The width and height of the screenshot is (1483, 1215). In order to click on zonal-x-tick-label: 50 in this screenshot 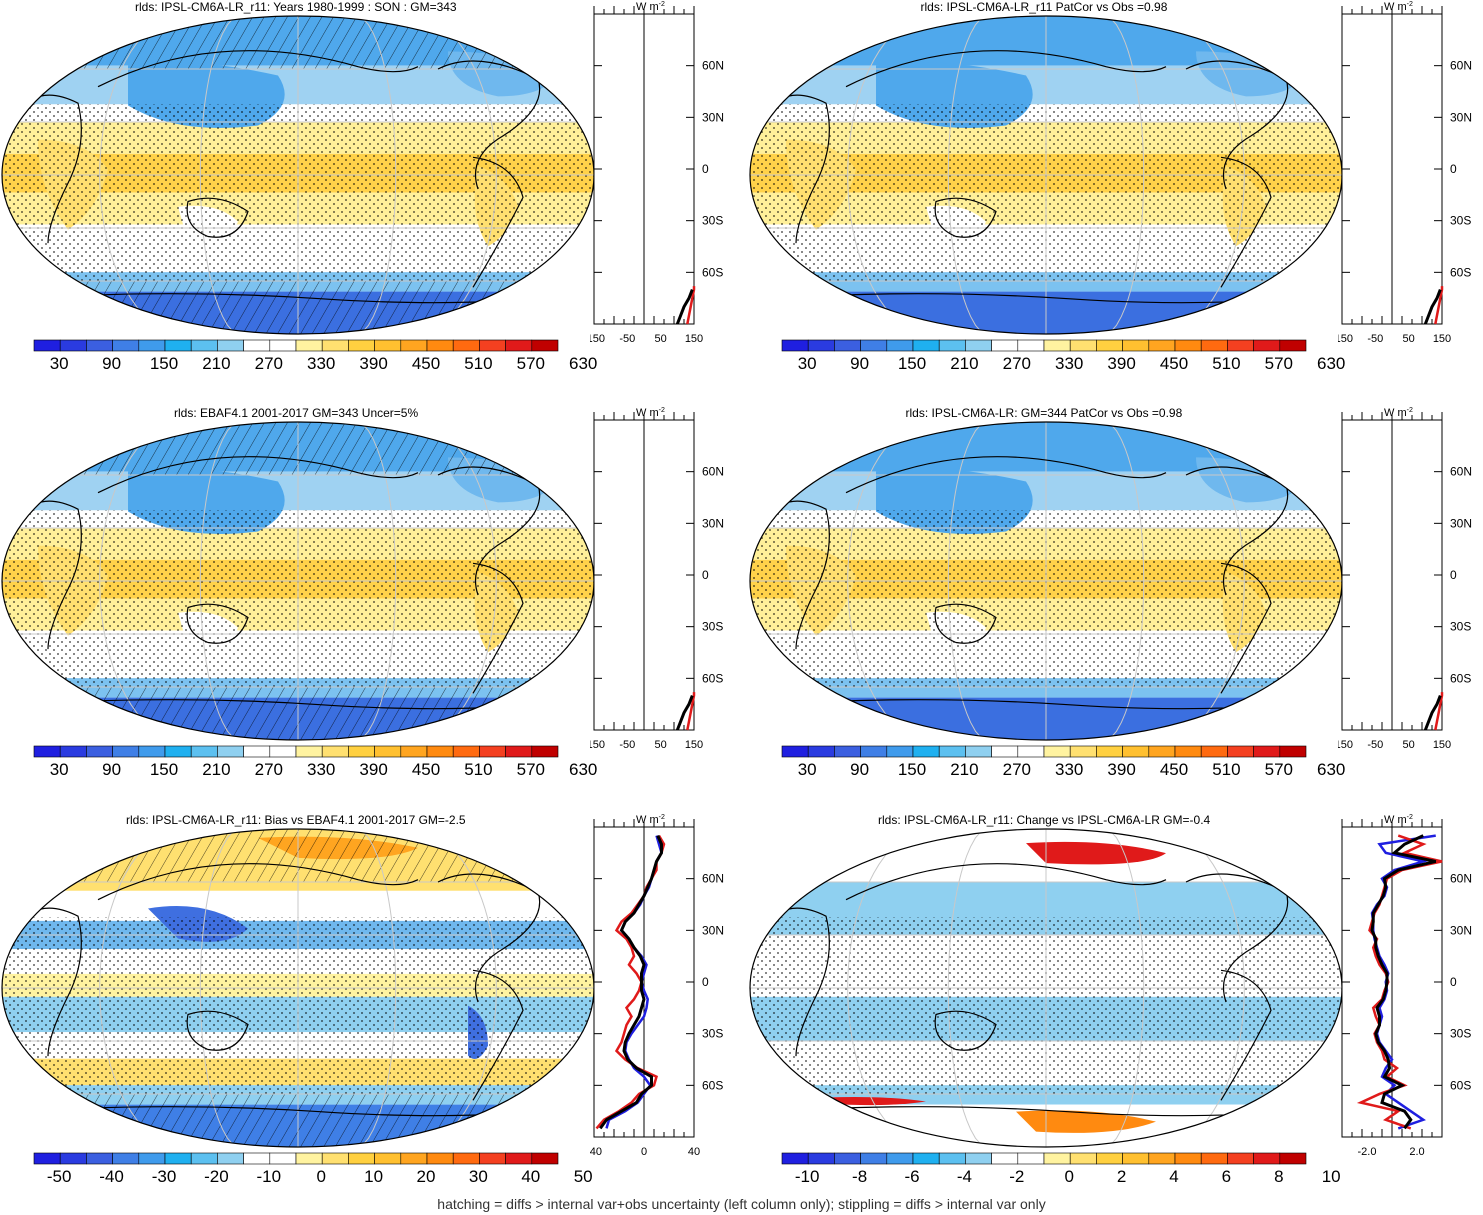, I will do `click(661, 745)`.